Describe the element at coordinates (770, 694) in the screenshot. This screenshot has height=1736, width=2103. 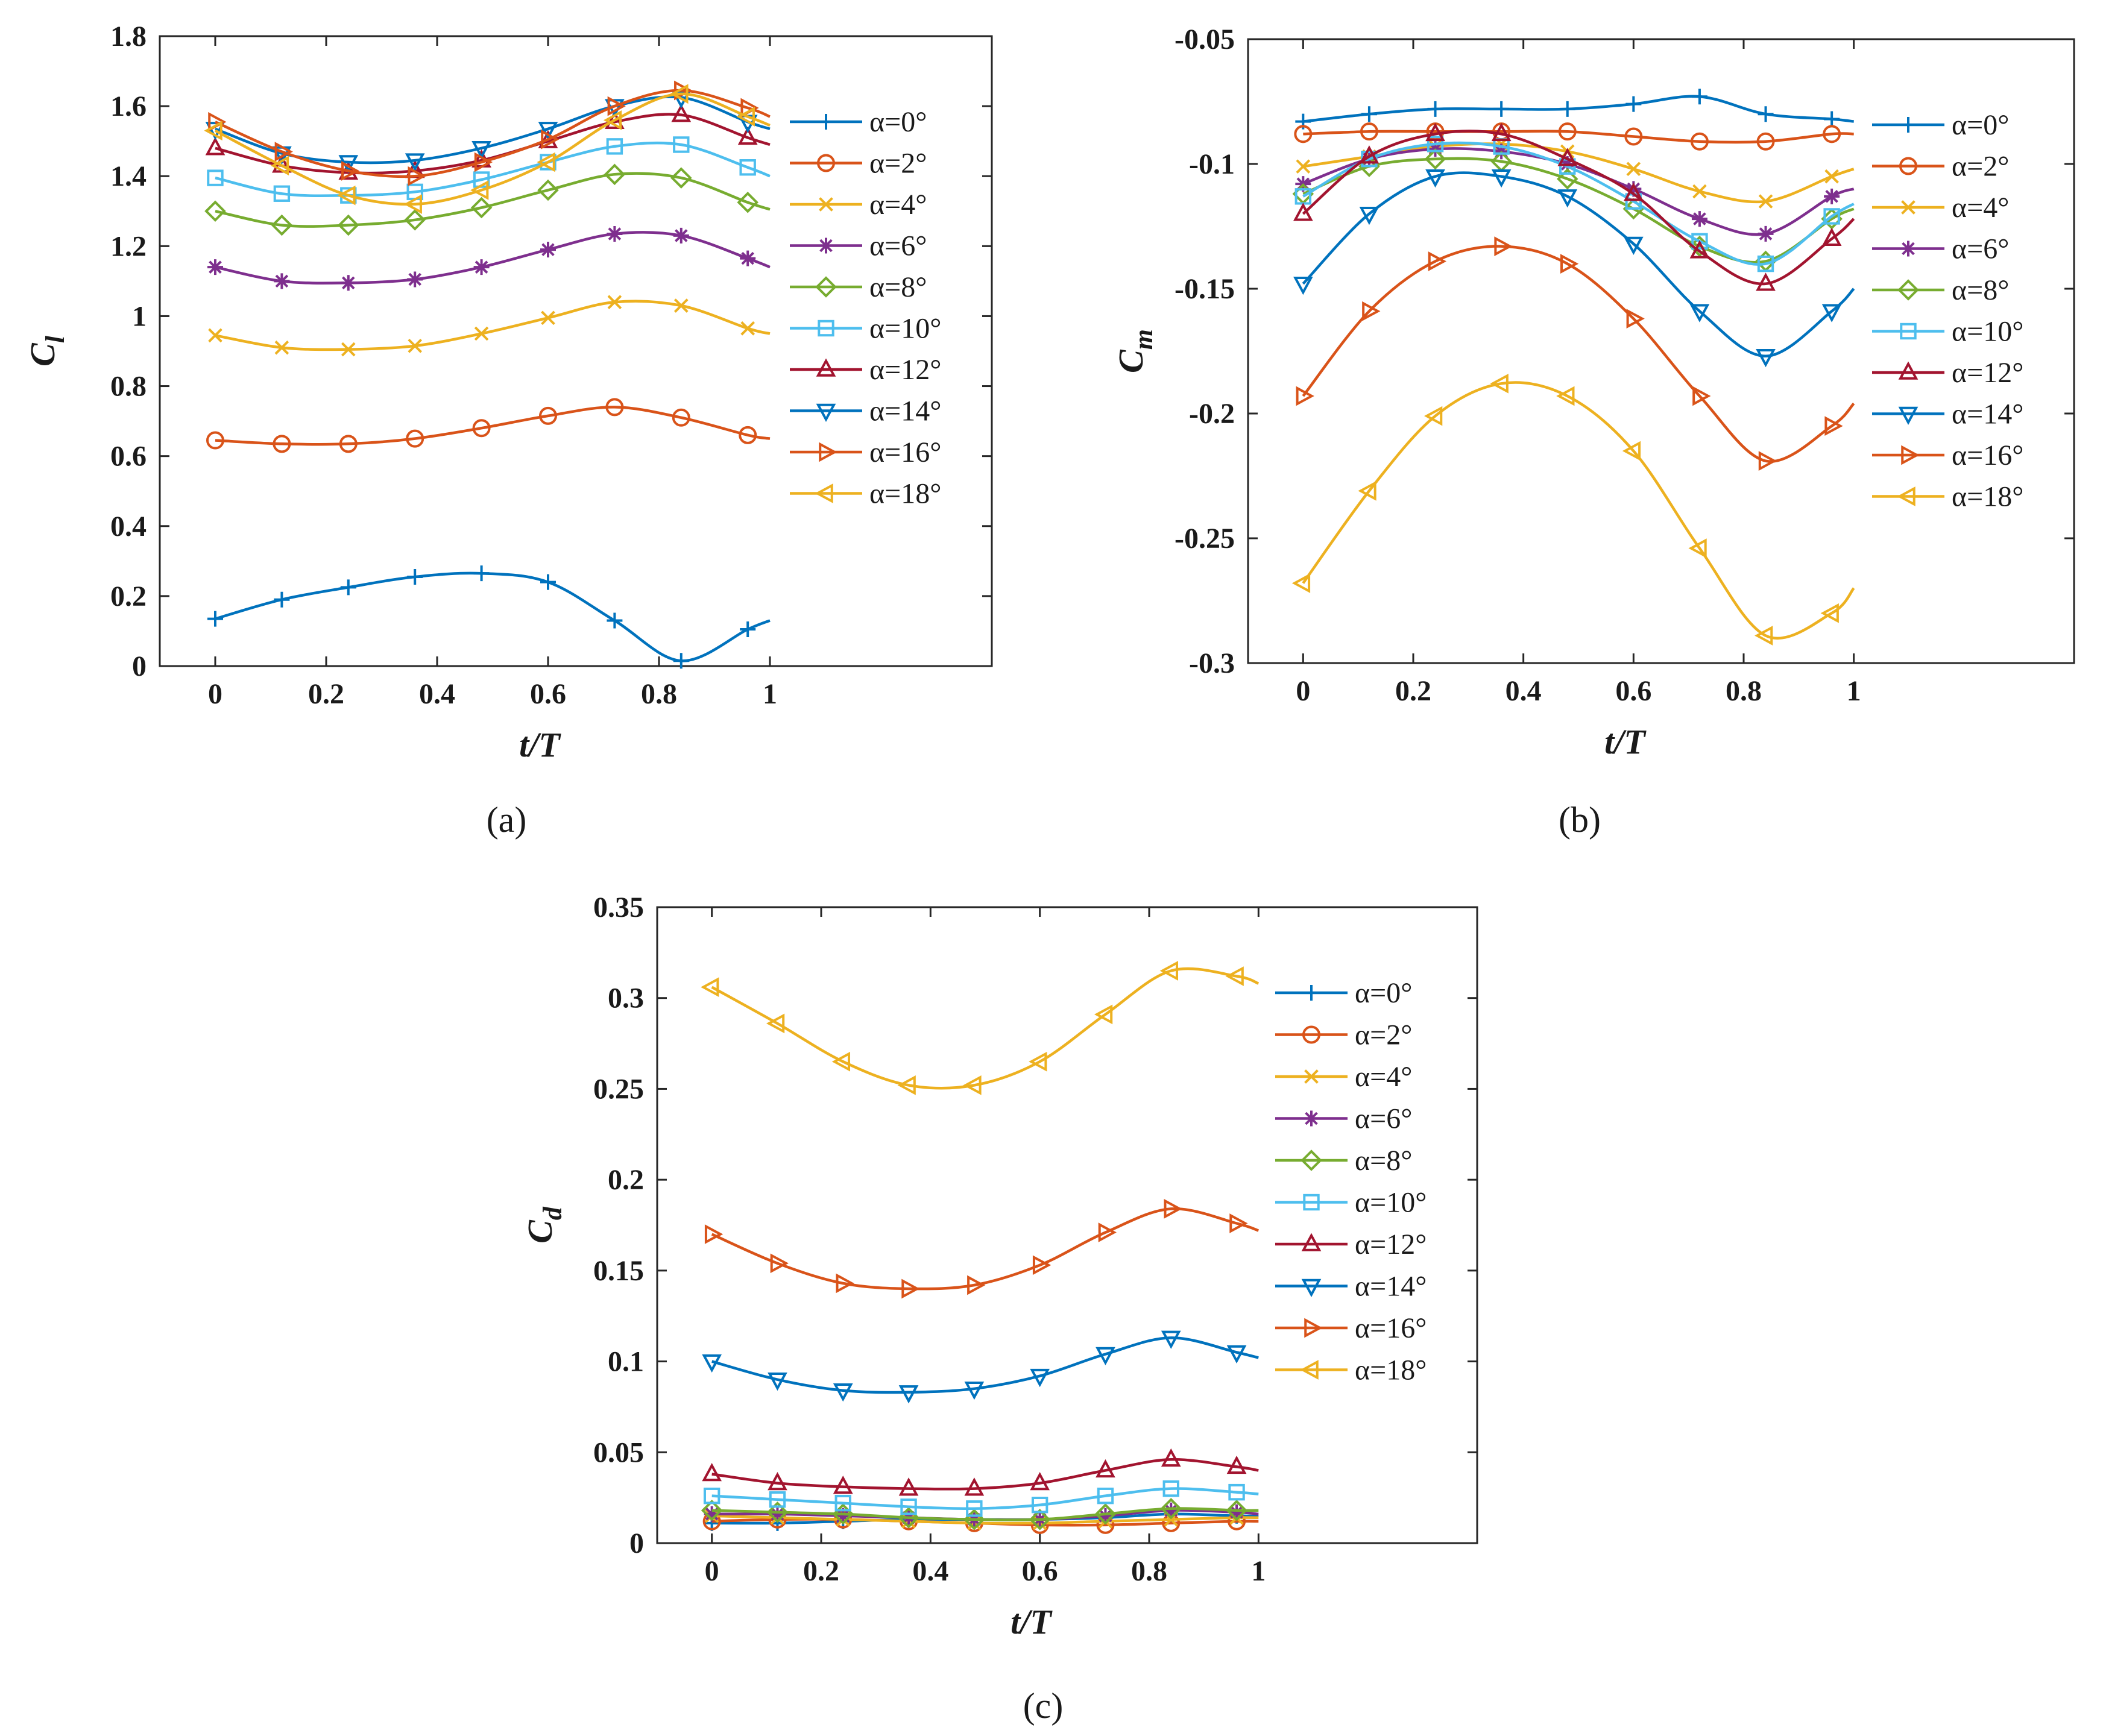
I see `x-tick-label: 1` at that location.